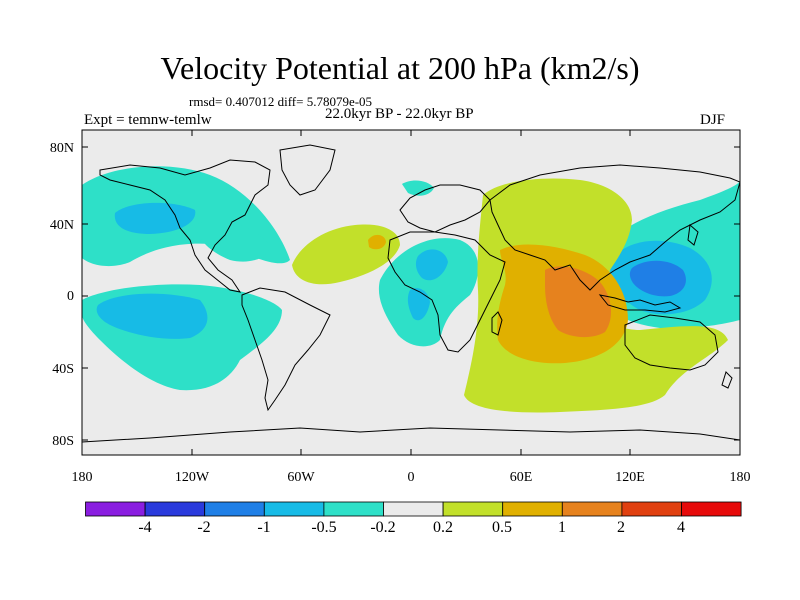 The image size is (800, 600). I want to click on colorbar-label: 4, so click(681, 527).